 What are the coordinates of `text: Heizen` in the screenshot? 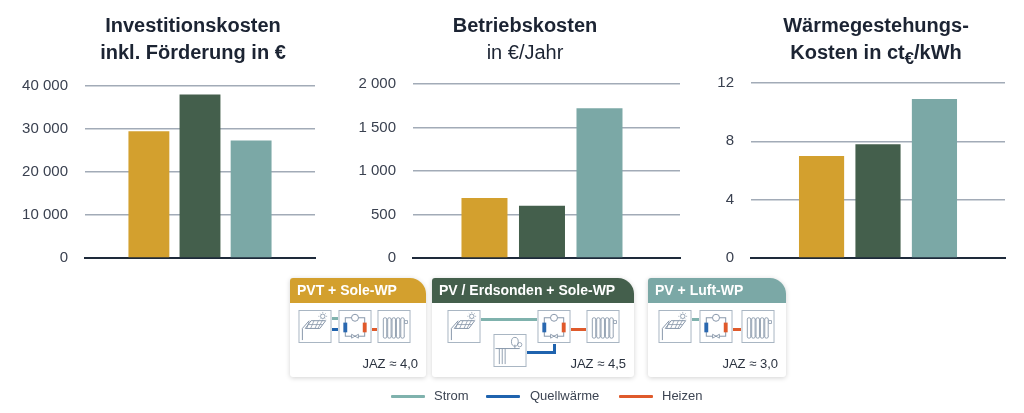 It's located at (682, 396).